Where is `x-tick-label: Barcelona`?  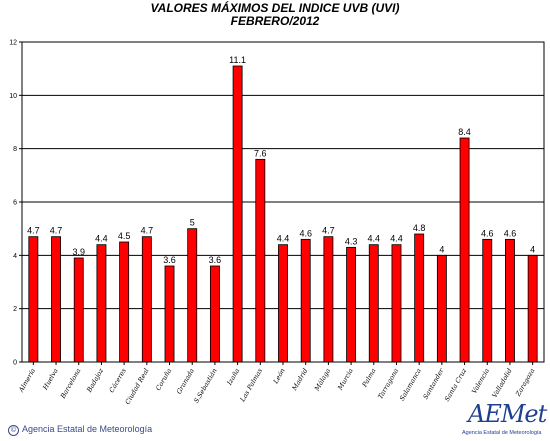 x-tick-label: Barcelona is located at coordinates (70, 384).